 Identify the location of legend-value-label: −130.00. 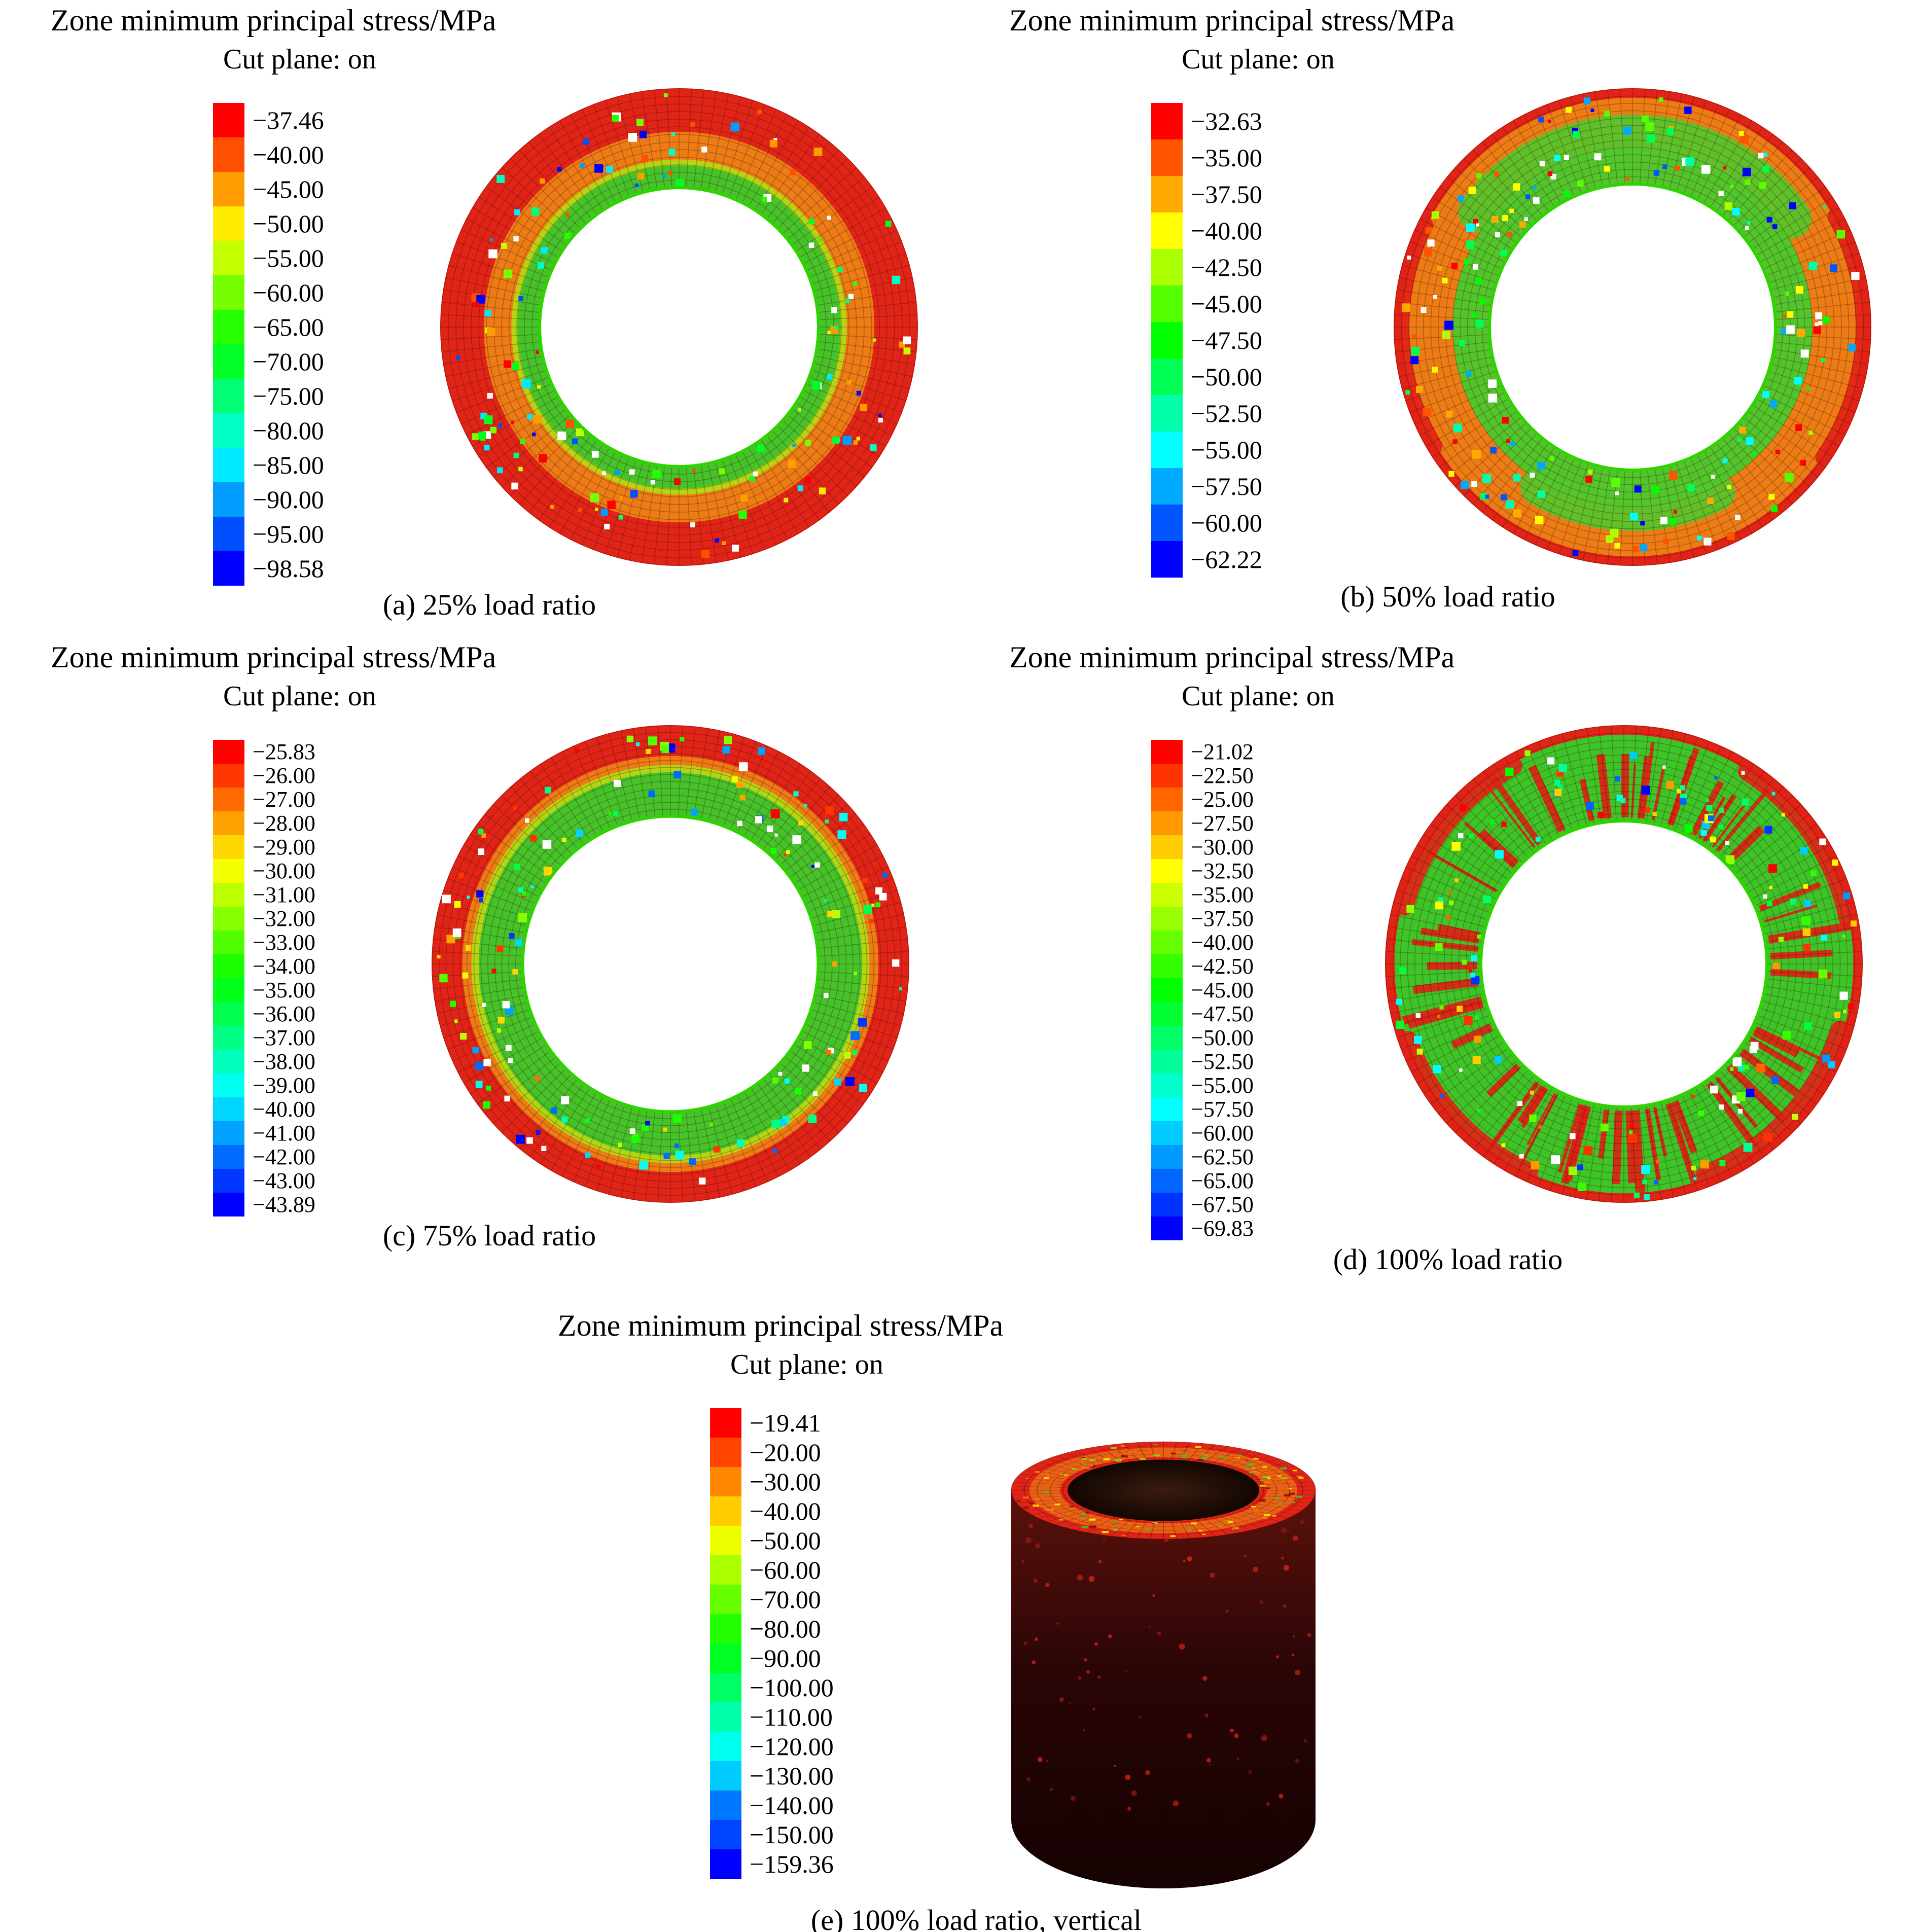
(792, 1776).